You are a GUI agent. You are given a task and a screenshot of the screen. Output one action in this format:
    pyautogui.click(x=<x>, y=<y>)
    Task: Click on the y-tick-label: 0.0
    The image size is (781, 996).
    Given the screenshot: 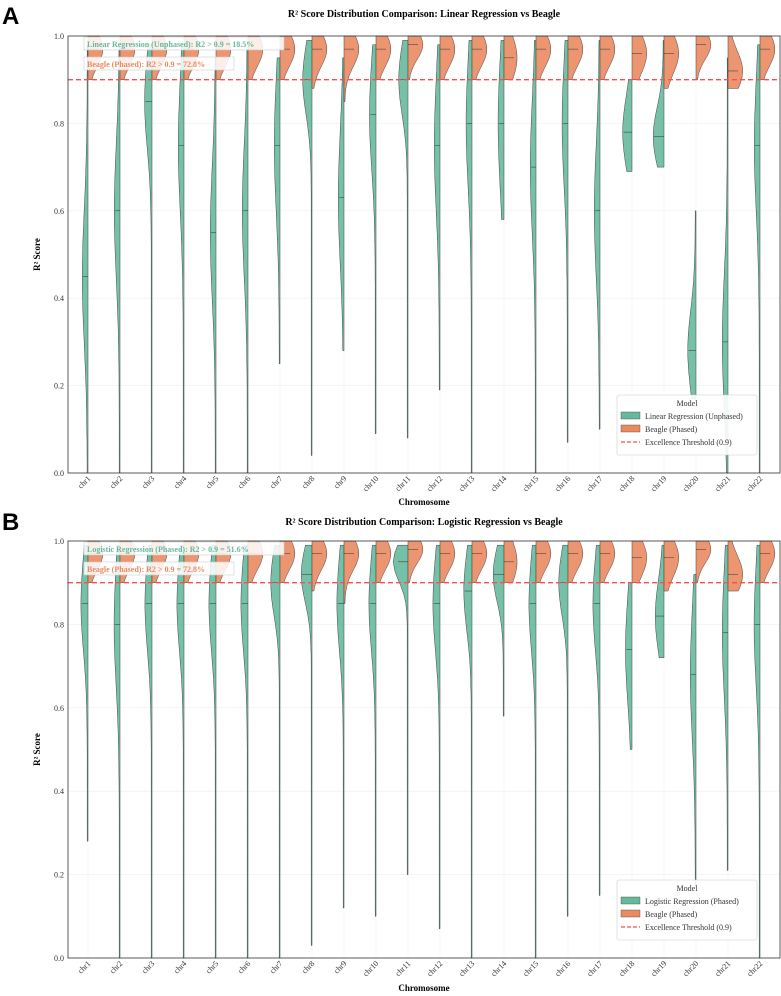 What is the action you would take?
    pyautogui.click(x=59, y=473)
    